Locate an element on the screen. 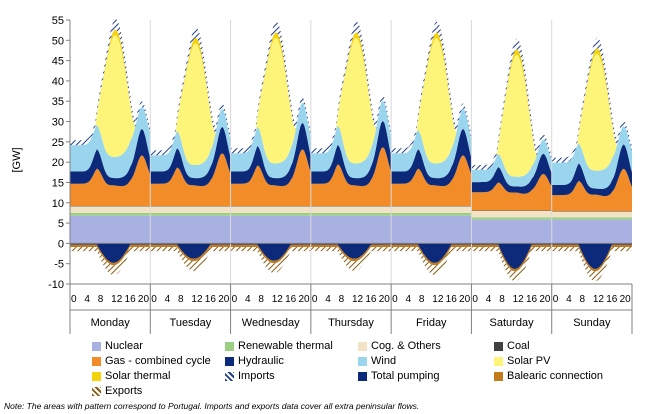 This screenshot has width=648, height=414. legend-item: Total pumping is located at coordinates (426, 376).